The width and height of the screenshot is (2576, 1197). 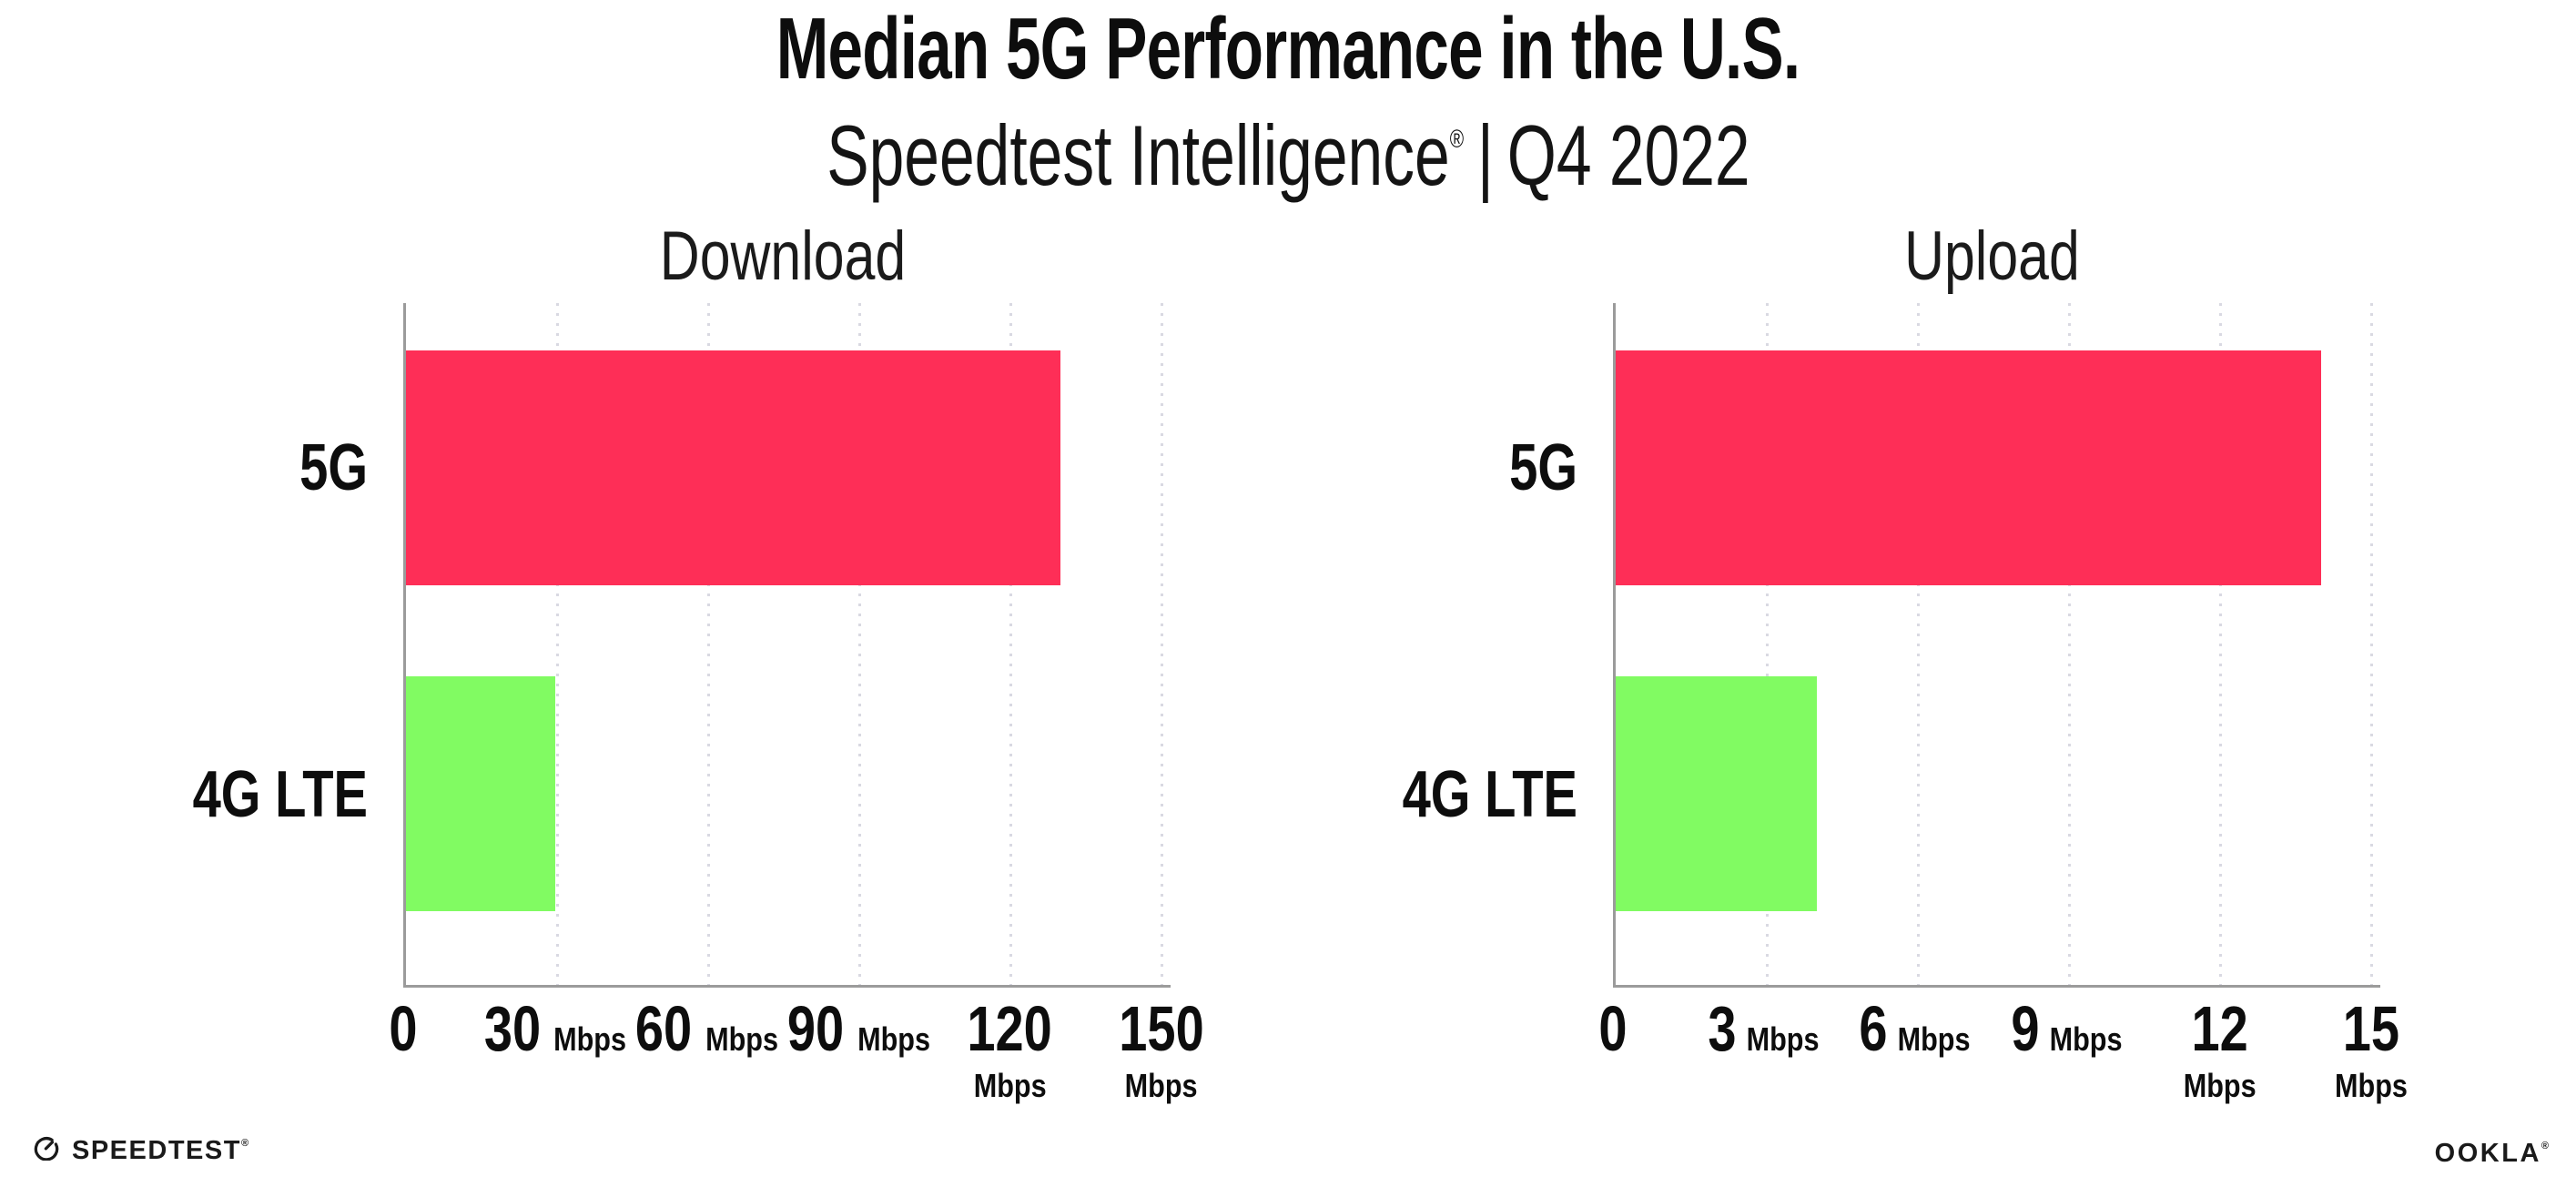 I want to click on bar-4g-lte-download, so click(x=481, y=793).